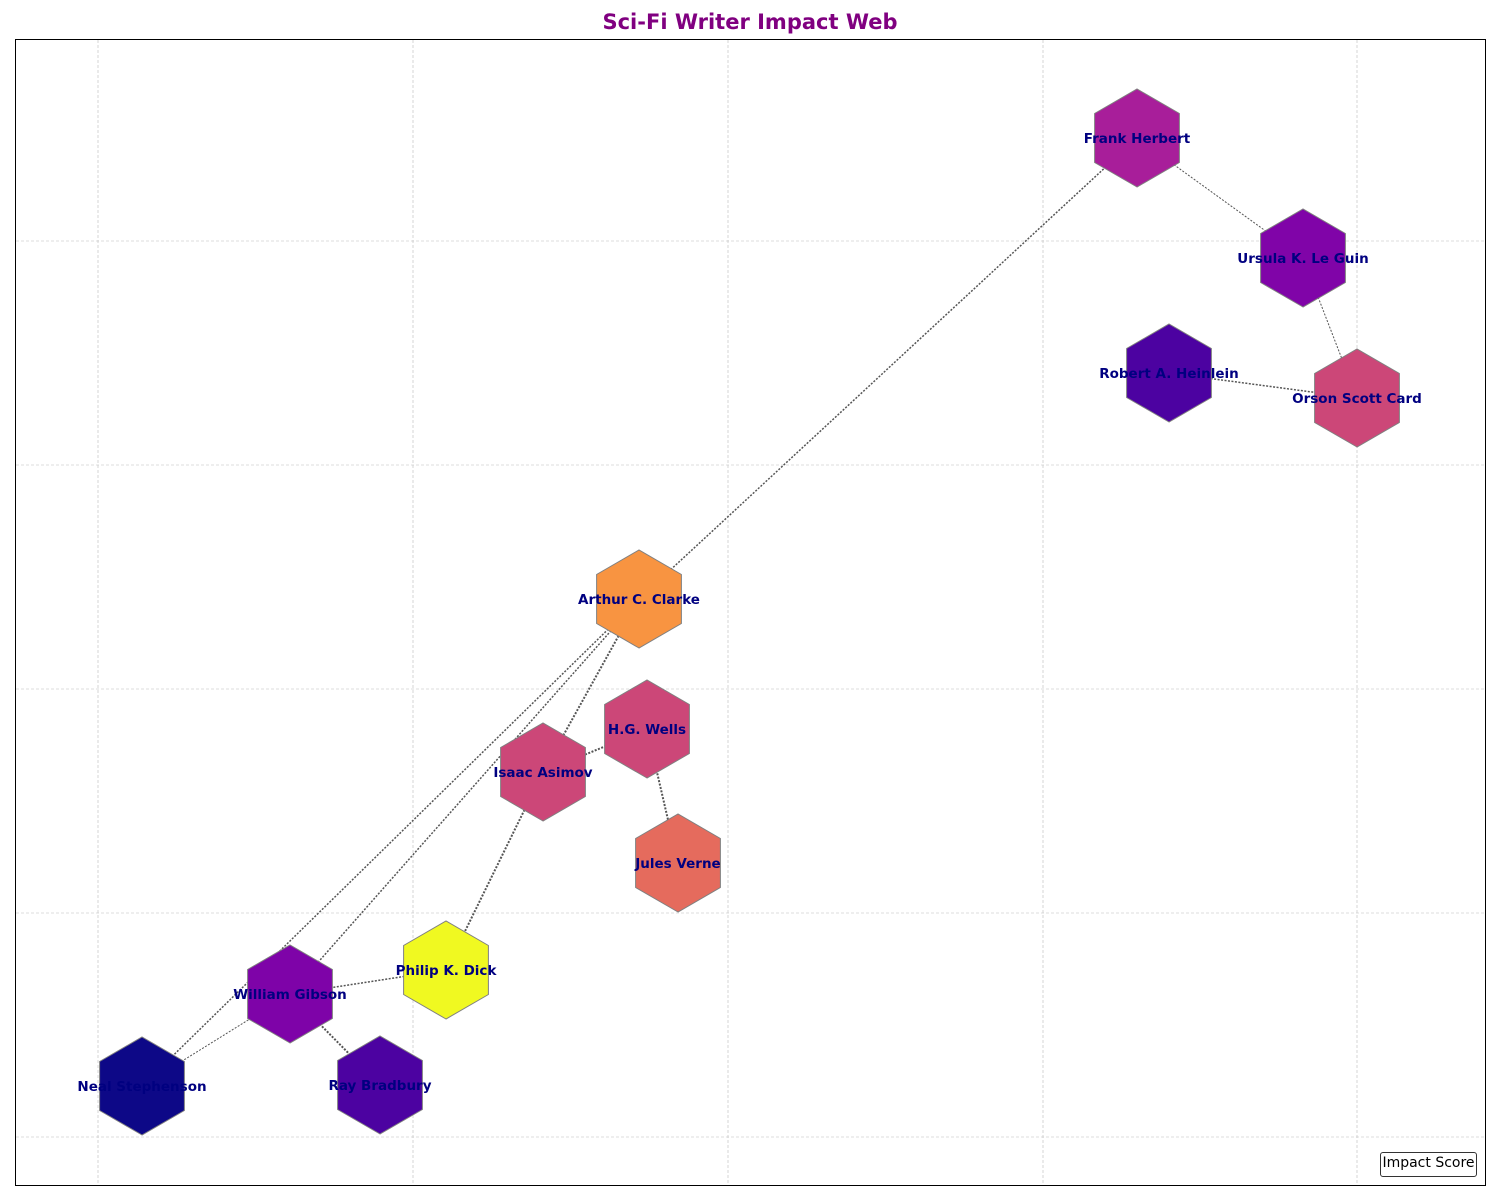 The height and width of the screenshot is (1200, 1500). I want to click on node-robert-heinlein: Robert A. Heinlein, so click(1169, 373).